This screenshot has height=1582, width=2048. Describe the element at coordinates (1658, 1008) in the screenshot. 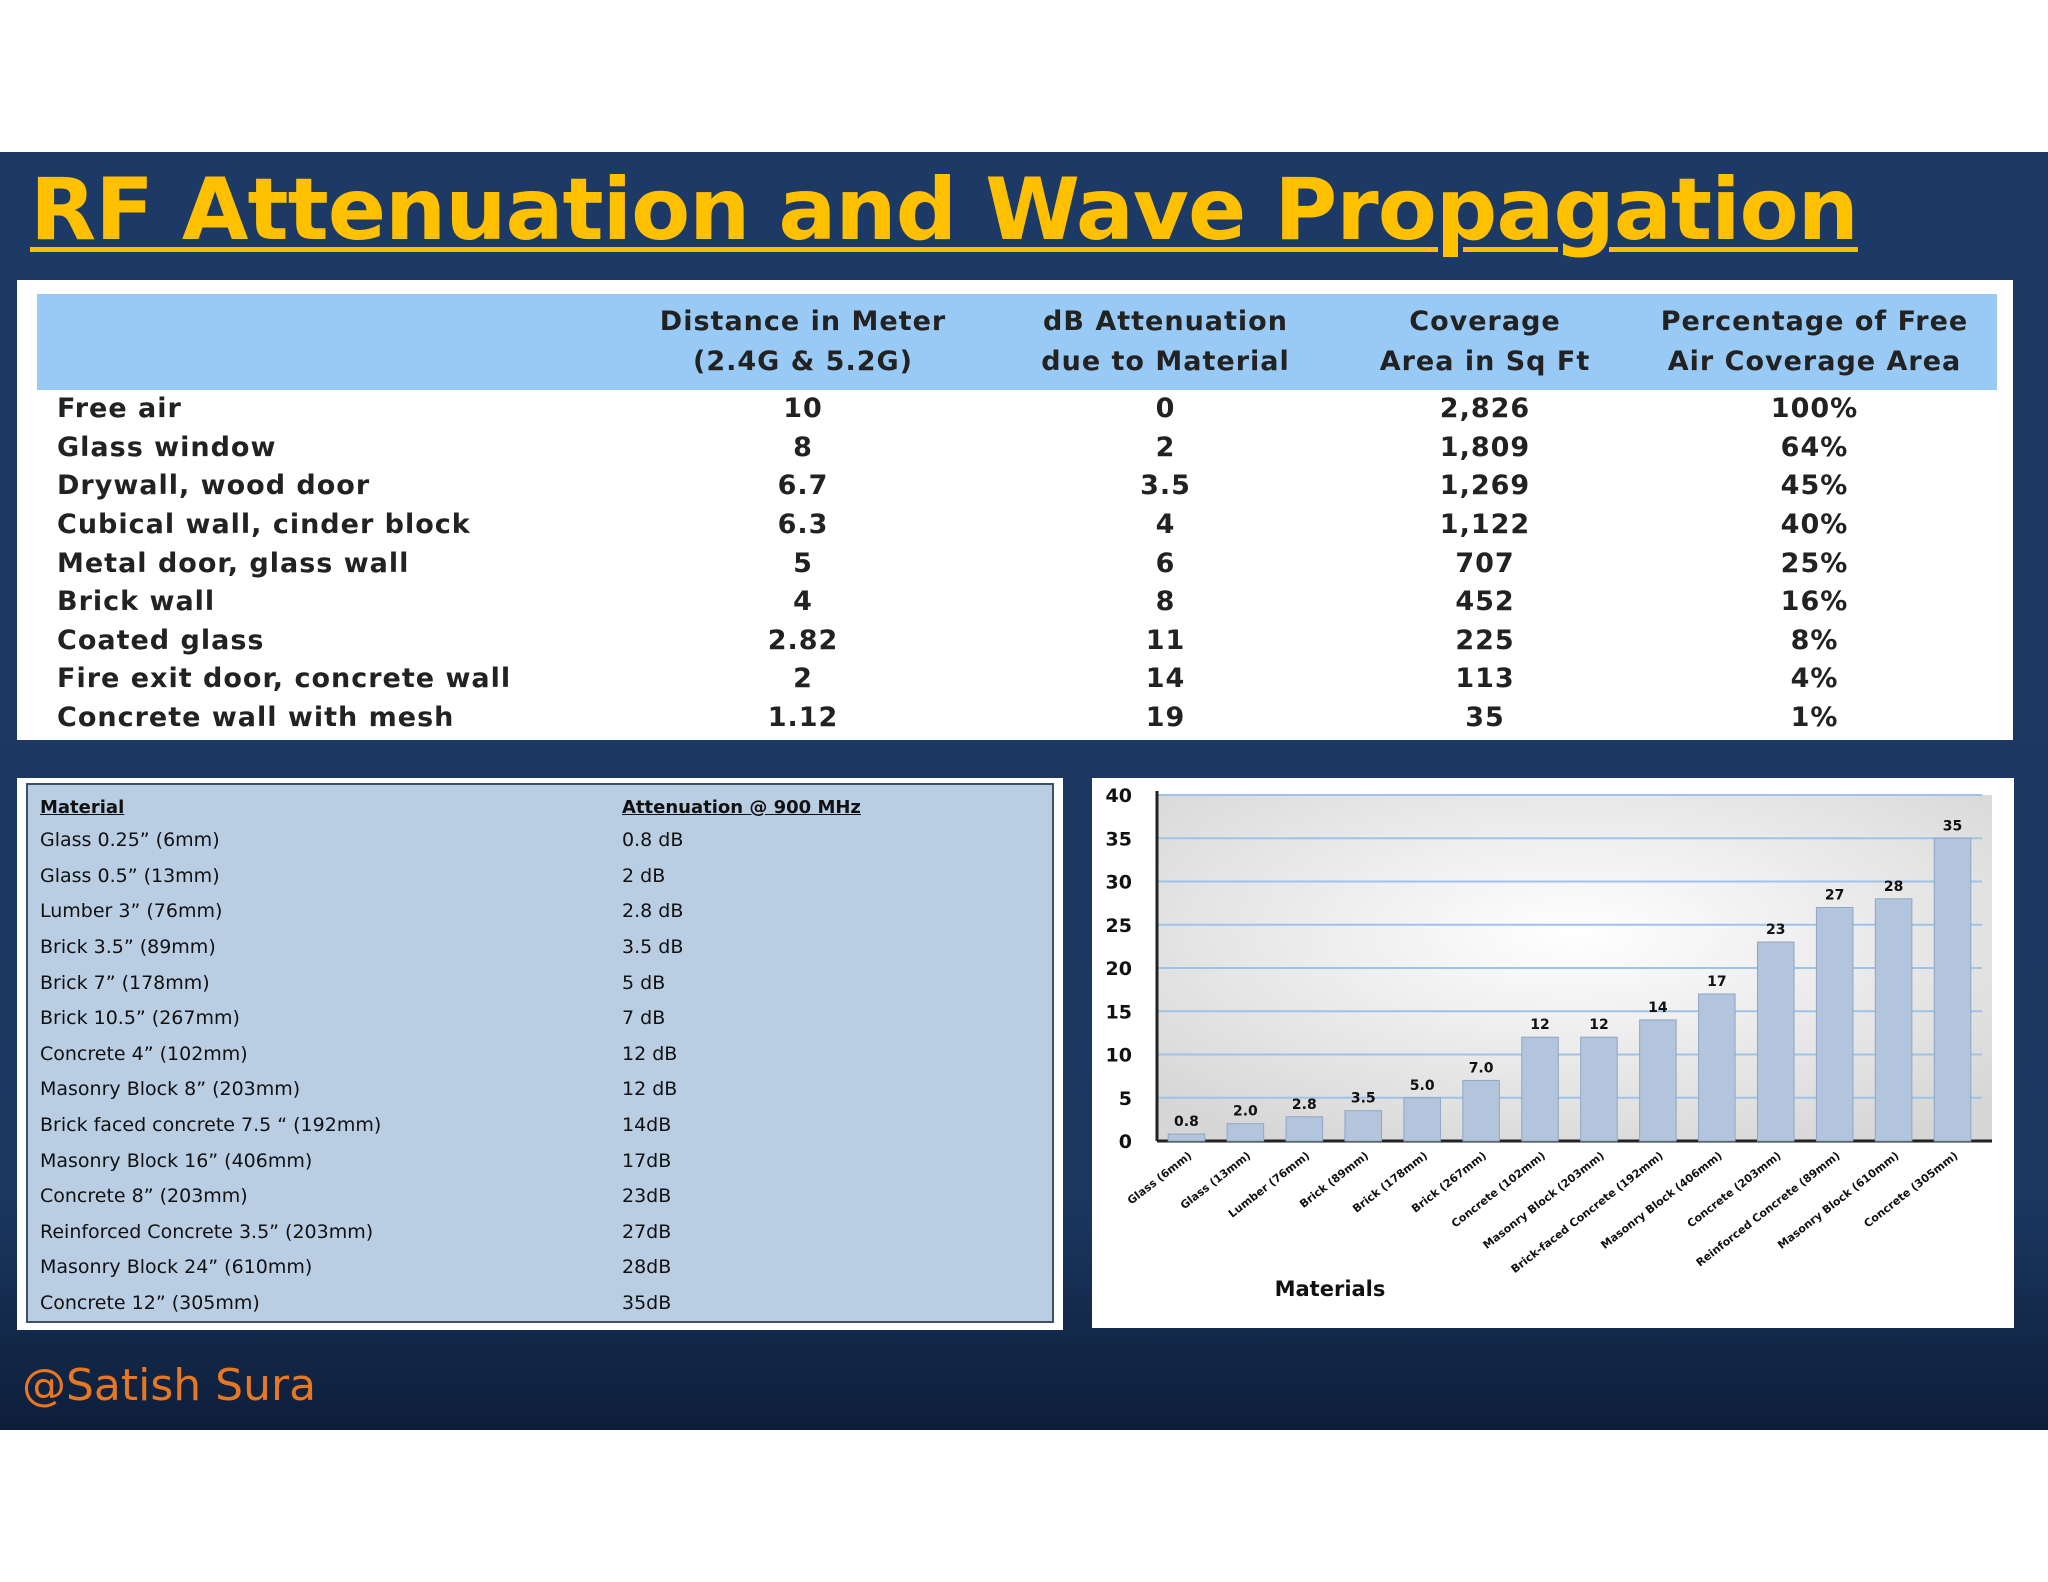

I see `bar-data-label: 14` at that location.